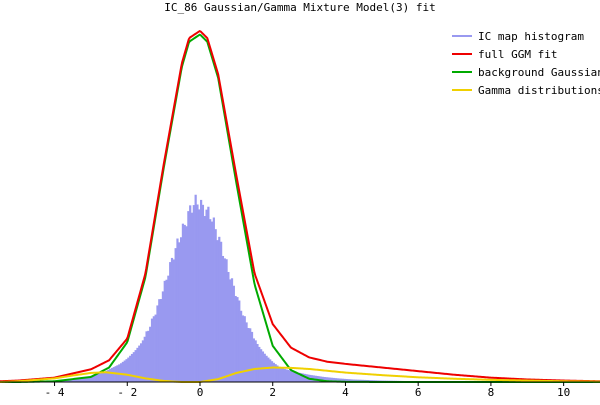 This screenshot has width=600, height=405. I want to click on legend-label-ic-map-histogram: IC map histogram, so click(531, 36).